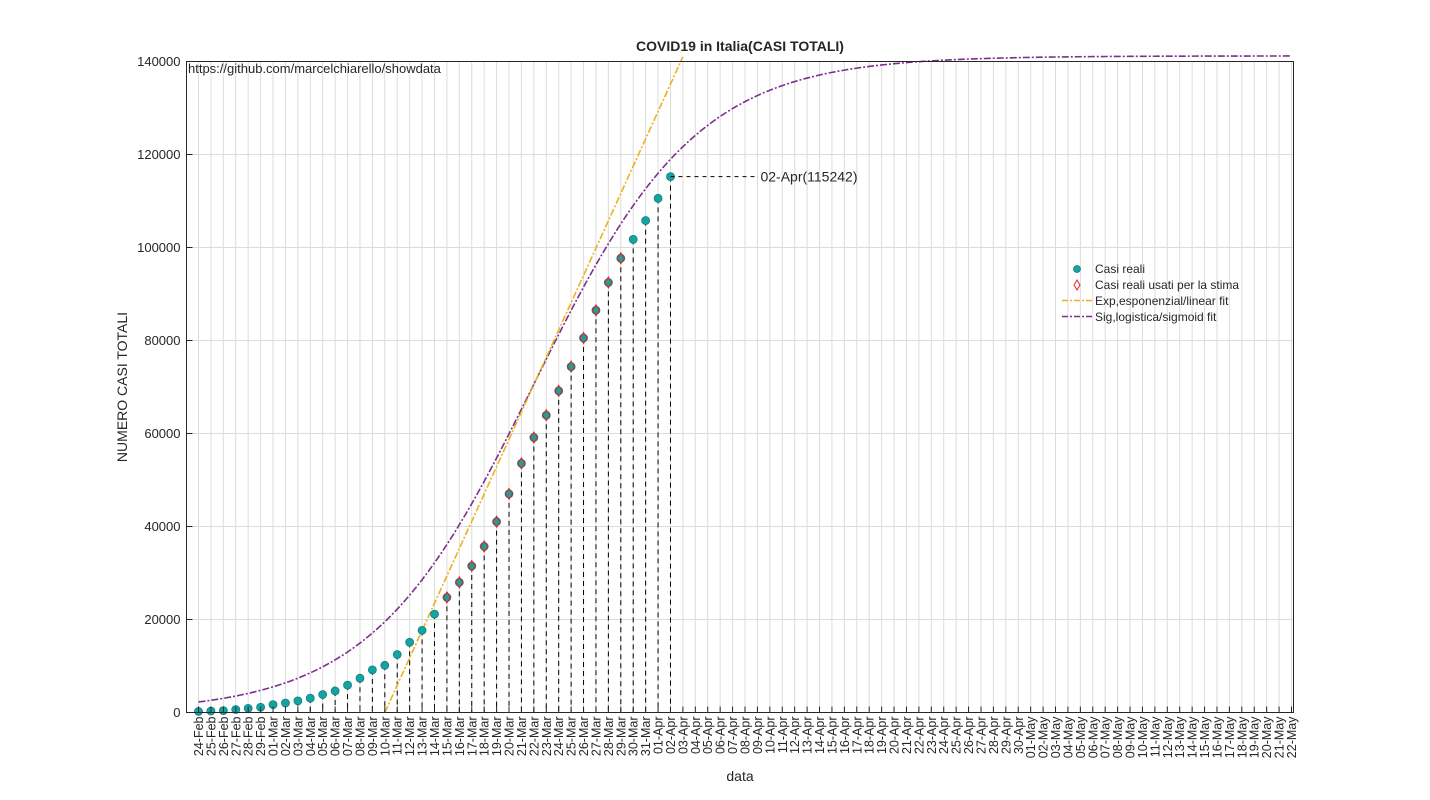  Describe the element at coordinates (162, 619) in the screenshot. I see `y-tick-label: 20000` at that location.